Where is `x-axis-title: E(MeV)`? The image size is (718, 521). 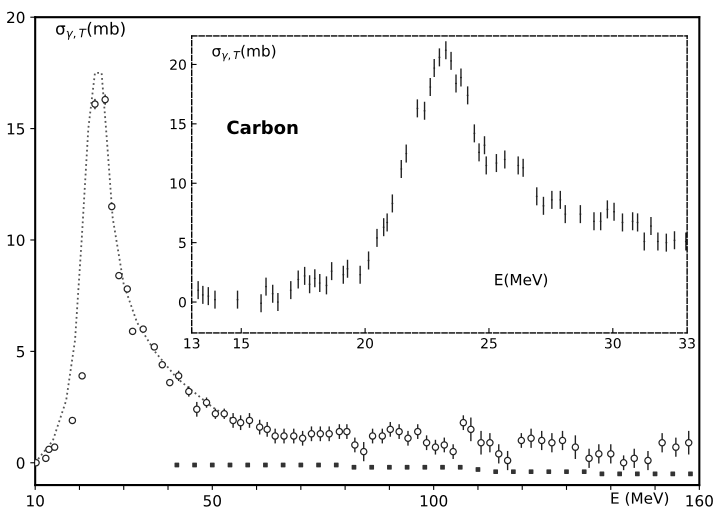 x-axis-title: E(MeV) is located at coordinates (521, 281).